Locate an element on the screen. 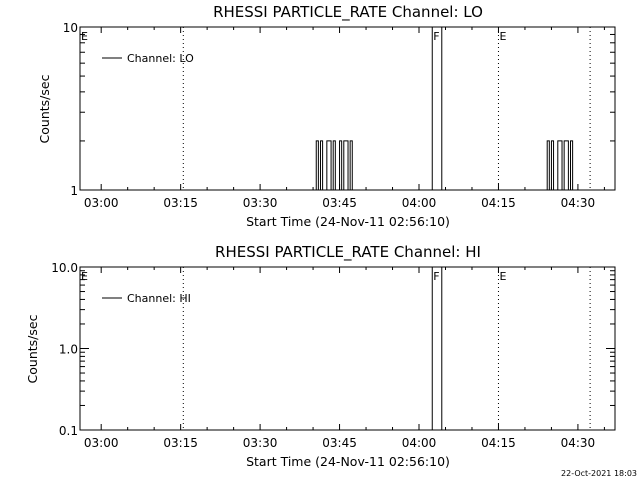 The width and height of the screenshot is (640, 480). hi-x-tick-label: 04:15 is located at coordinates (498, 443).